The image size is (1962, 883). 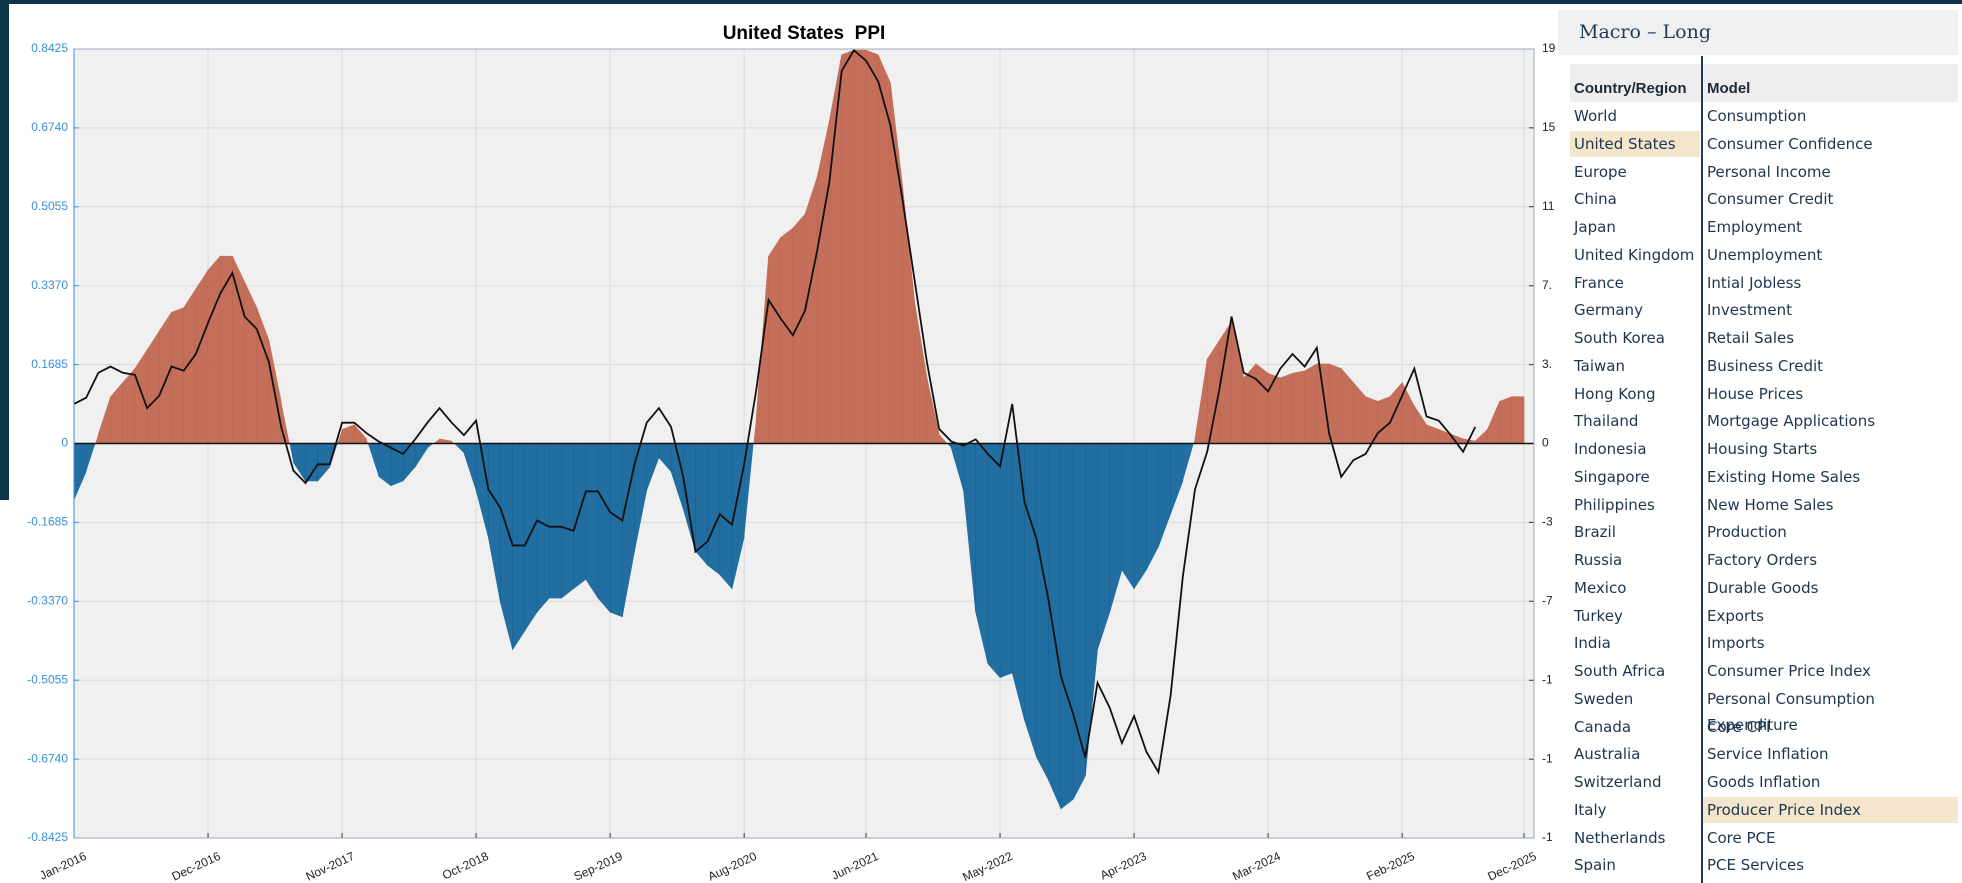 I want to click on list-item: Japan, so click(x=1595, y=227).